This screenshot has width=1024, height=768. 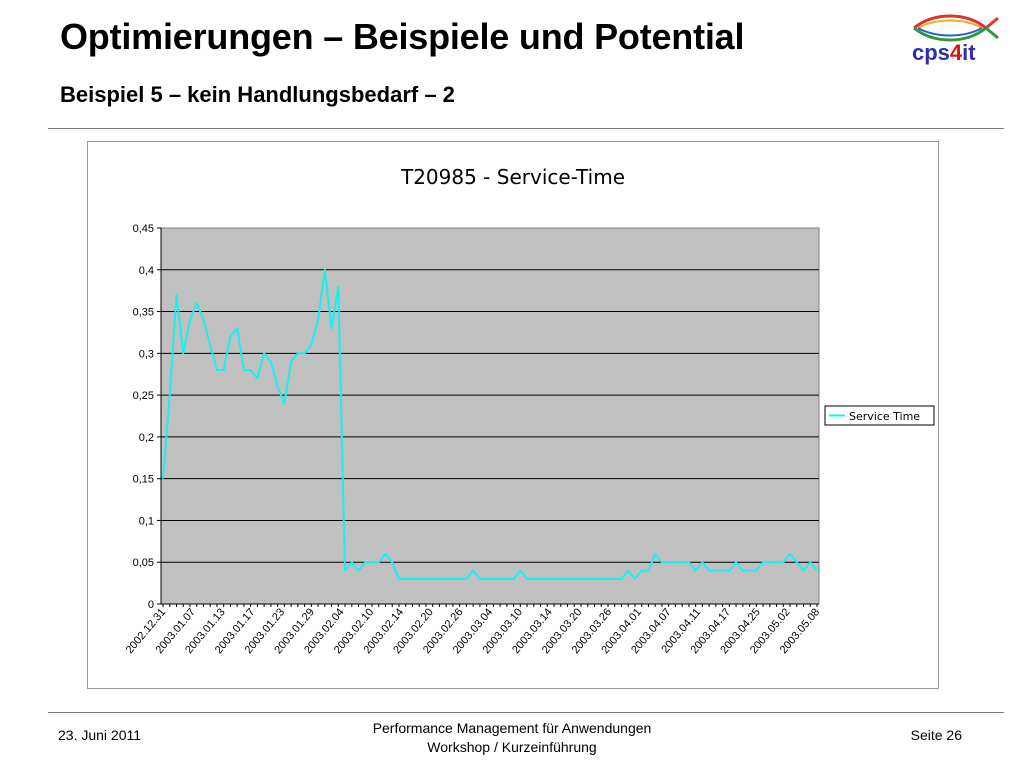 What do you see at coordinates (146, 354) in the screenshot?
I see `y-tick-label: 0,3` at bounding box center [146, 354].